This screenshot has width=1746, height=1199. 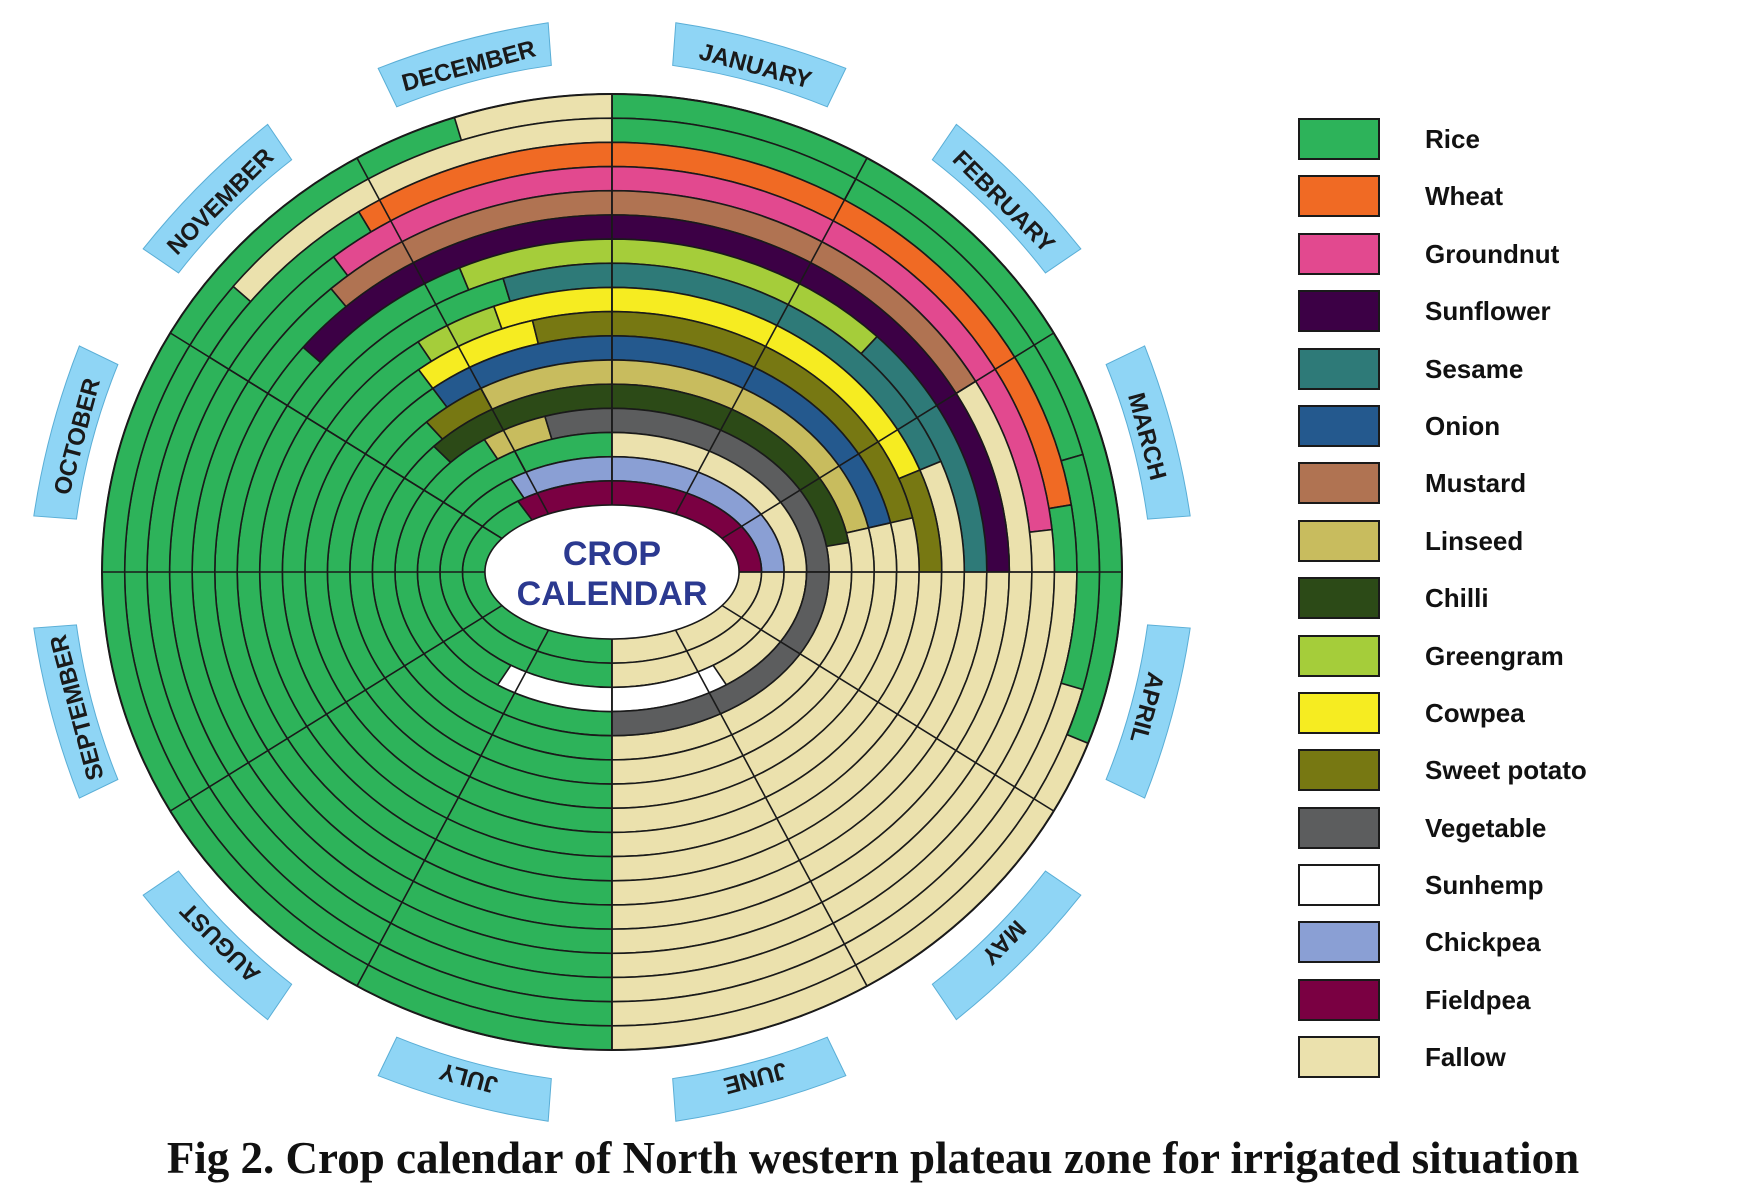 What do you see at coordinates (1486, 827) in the screenshot?
I see `legend-label: Vegetable` at bounding box center [1486, 827].